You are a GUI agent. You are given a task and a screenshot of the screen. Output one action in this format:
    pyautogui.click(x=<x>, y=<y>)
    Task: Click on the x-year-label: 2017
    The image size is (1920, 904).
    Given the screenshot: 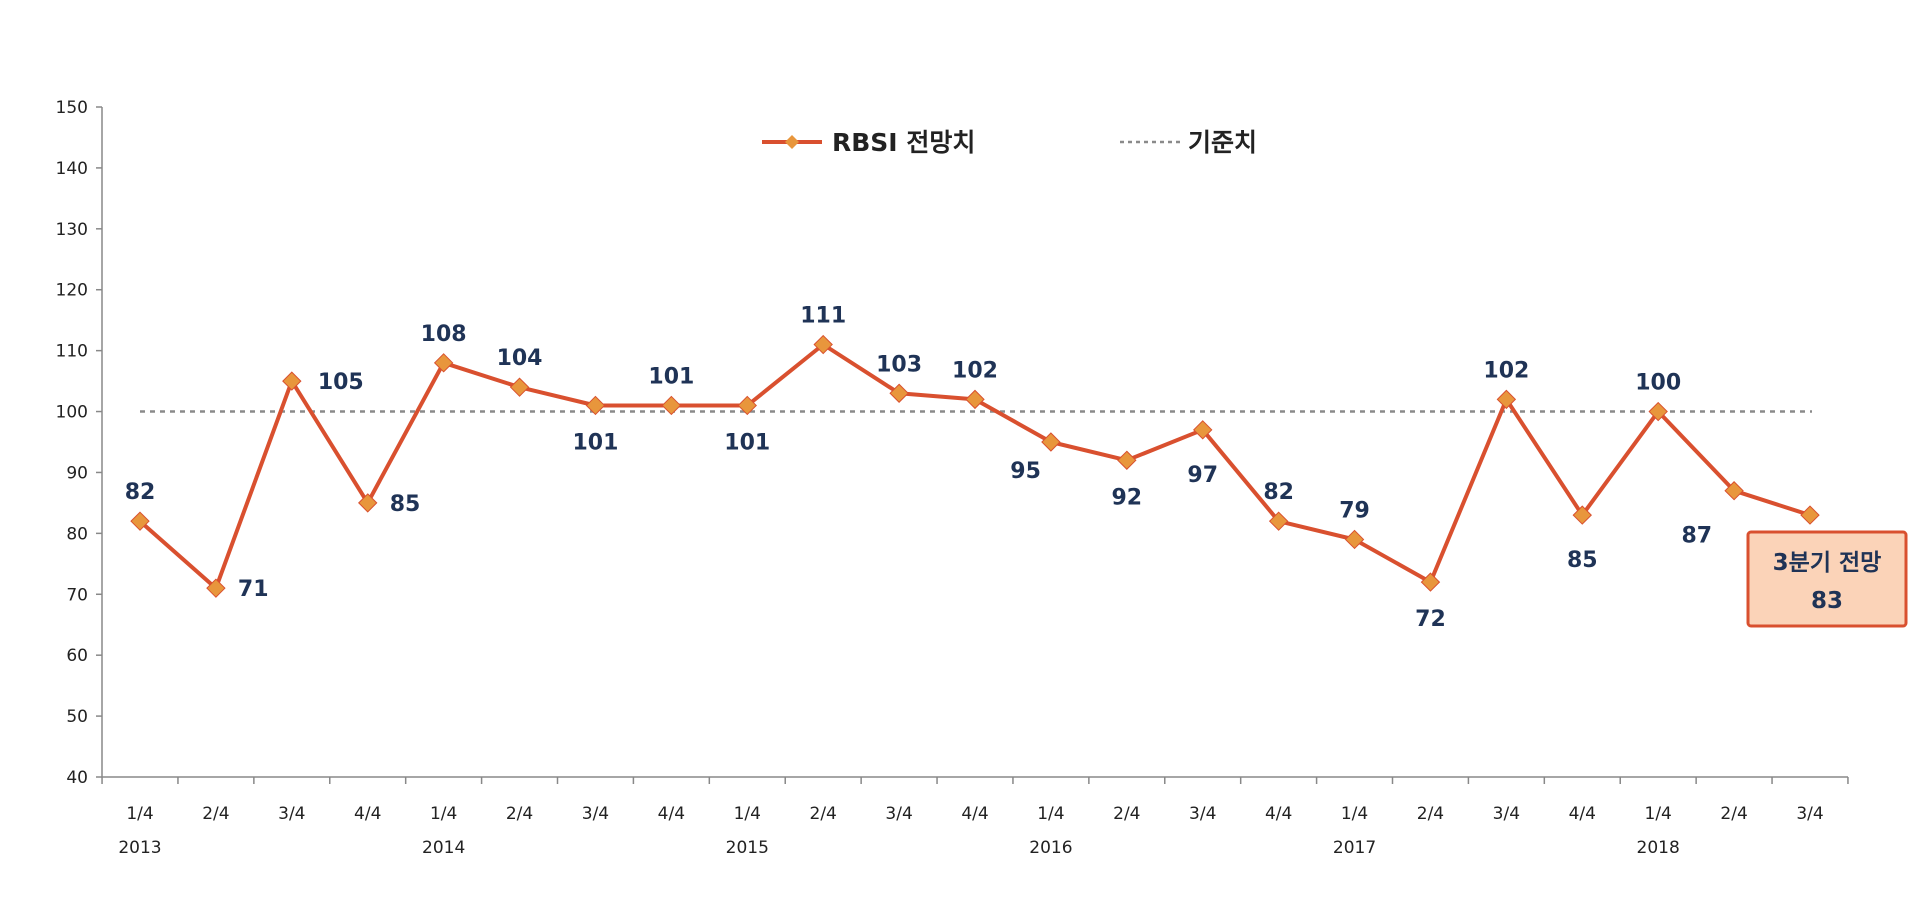 What is the action you would take?
    pyautogui.click(x=1354, y=848)
    